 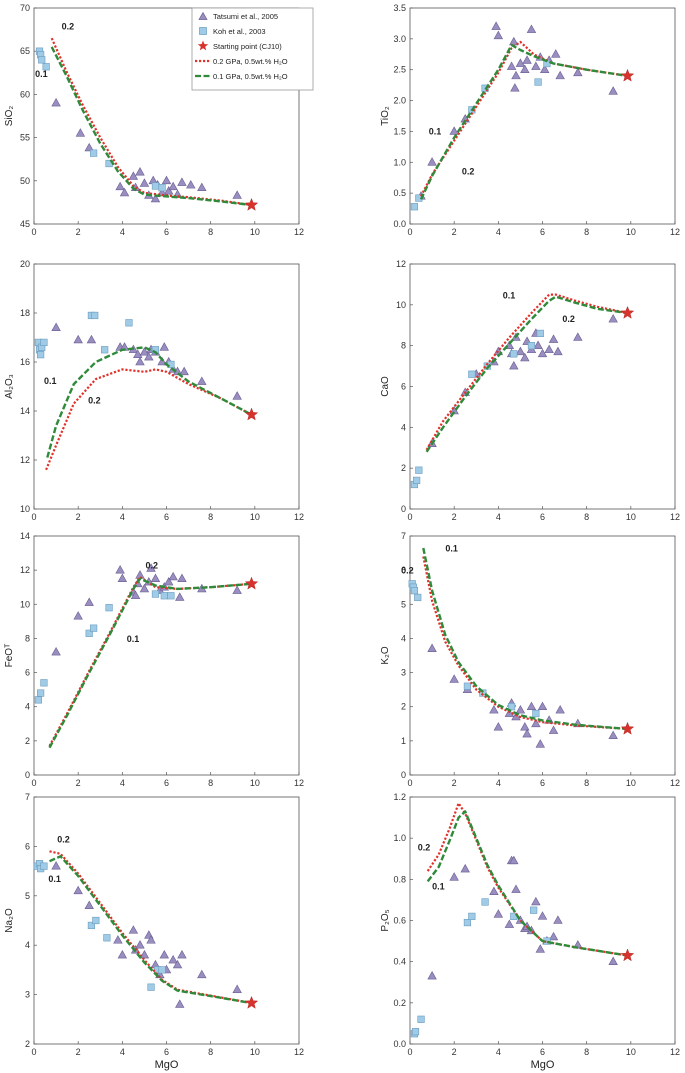 What do you see at coordinates (25, 411) in the screenshot?
I see `y-tick-label: 14` at bounding box center [25, 411].